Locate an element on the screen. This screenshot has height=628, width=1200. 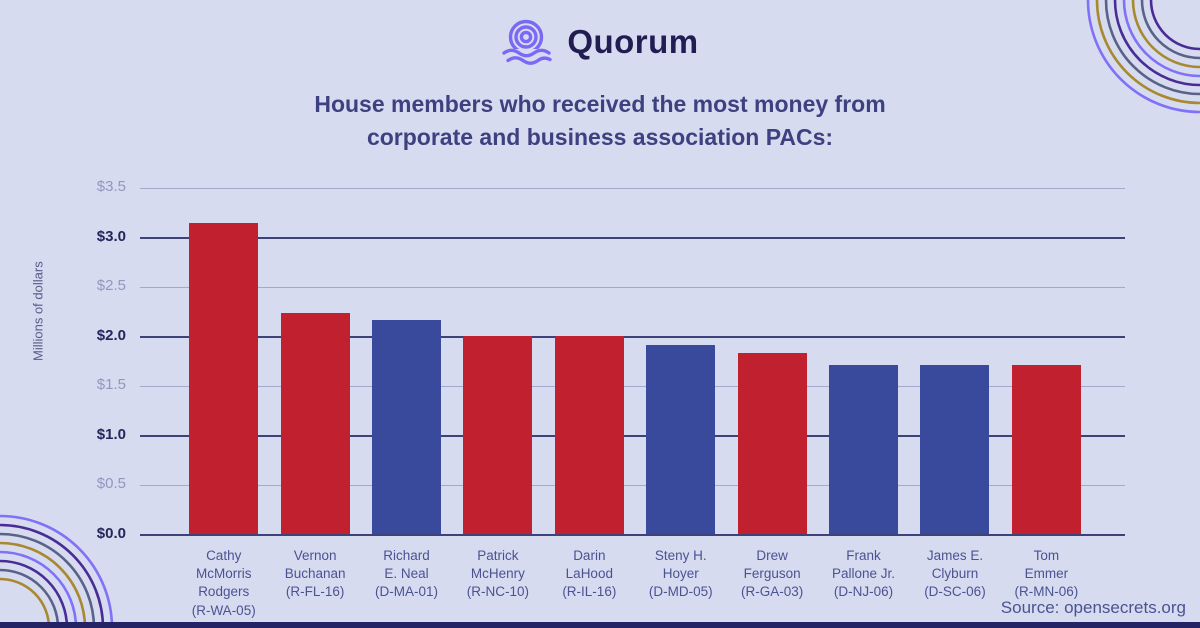
gridline-0.0 is located at coordinates (632, 535).